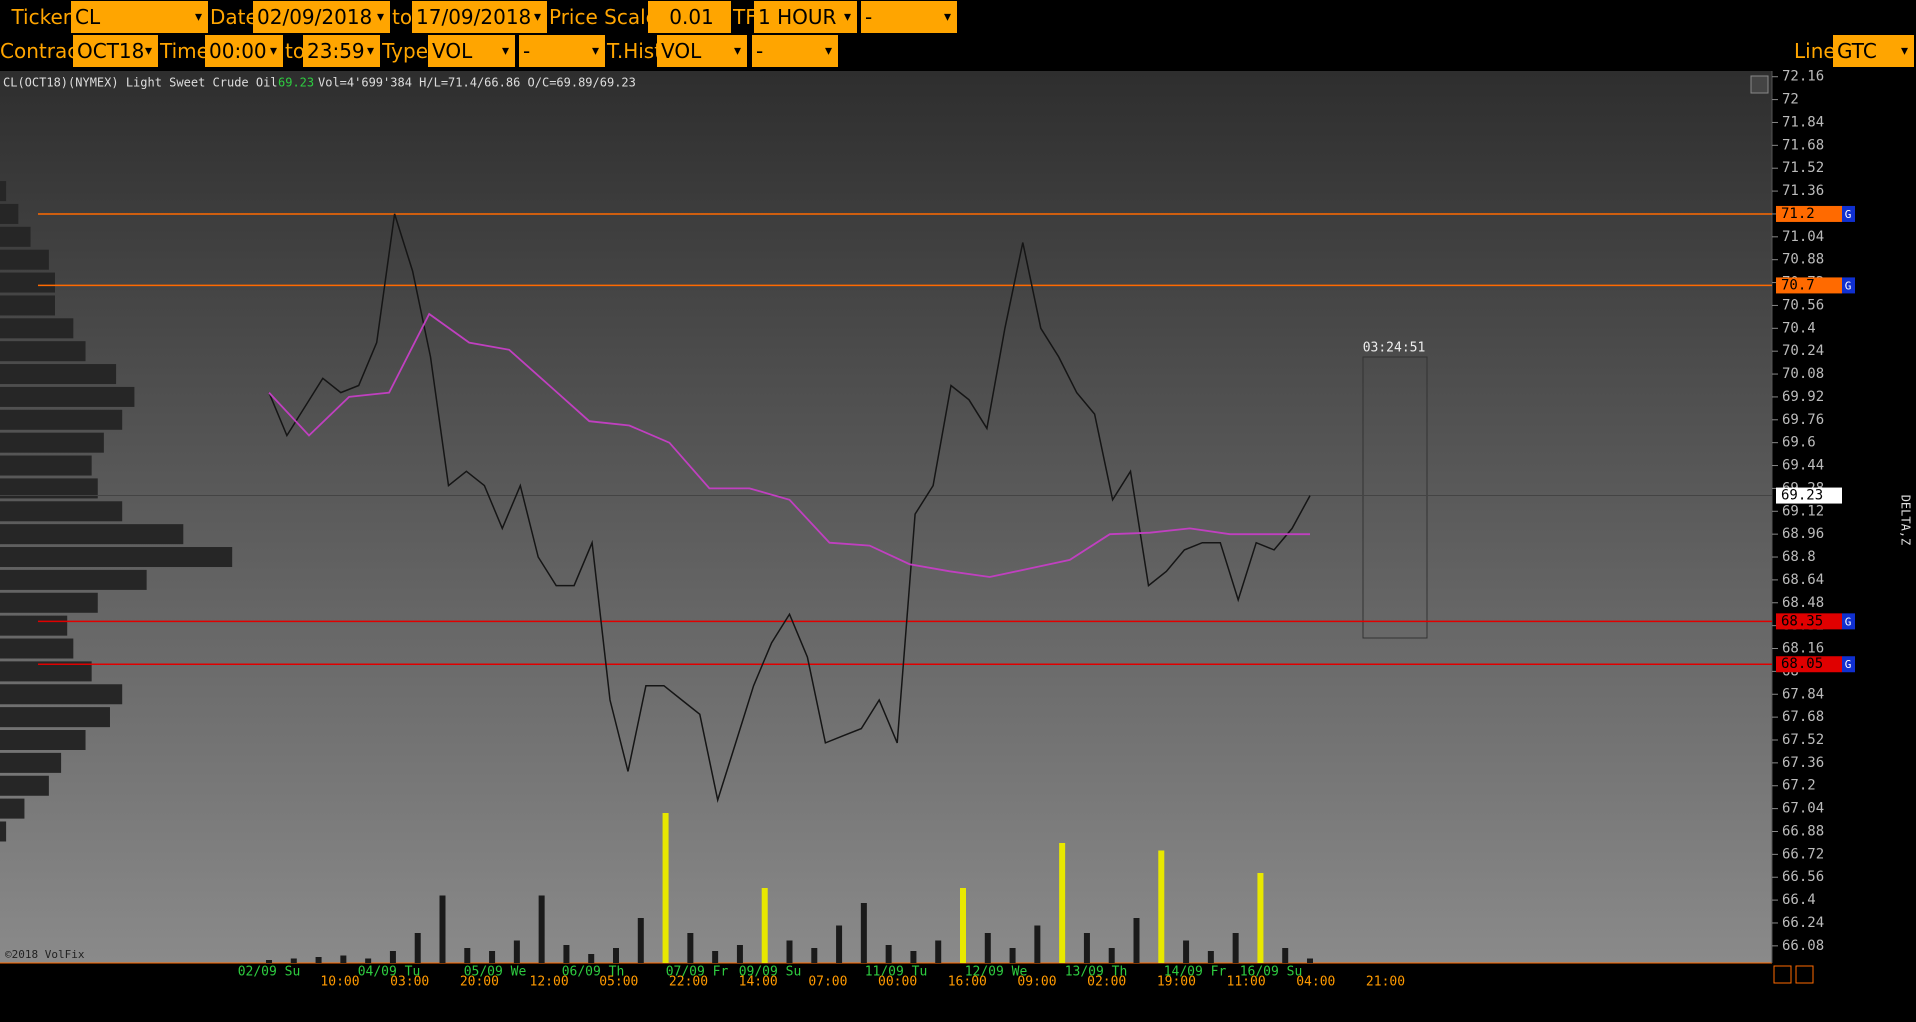 The image size is (1916, 1022). Describe the element at coordinates (1802, 621) in the screenshot. I see `level-tag-label: 68.35` at that location.